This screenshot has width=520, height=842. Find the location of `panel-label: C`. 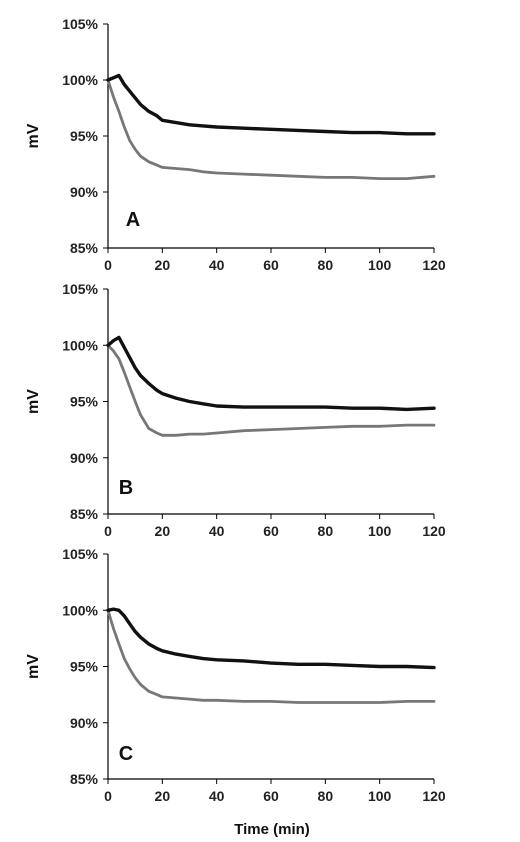

panel-label: C is located at coordinates (126, 754).